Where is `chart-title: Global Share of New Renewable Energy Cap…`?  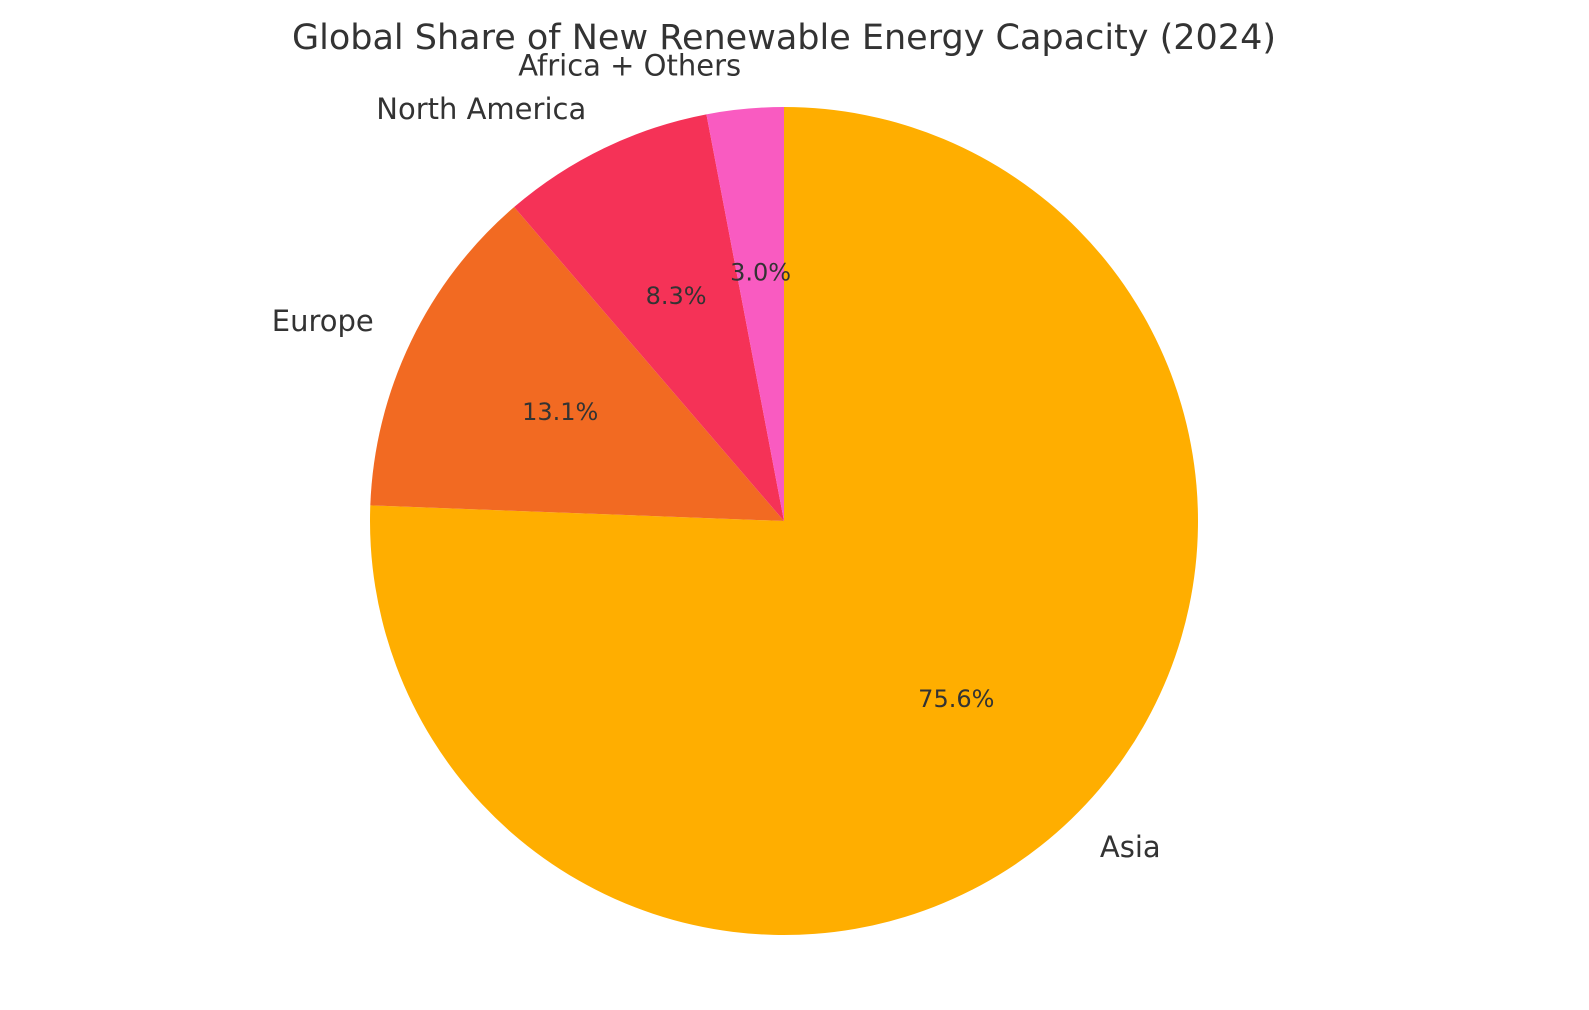
chart-title: Global Share of New Renewable Energy Cap… is located at coordinates (784, 38).